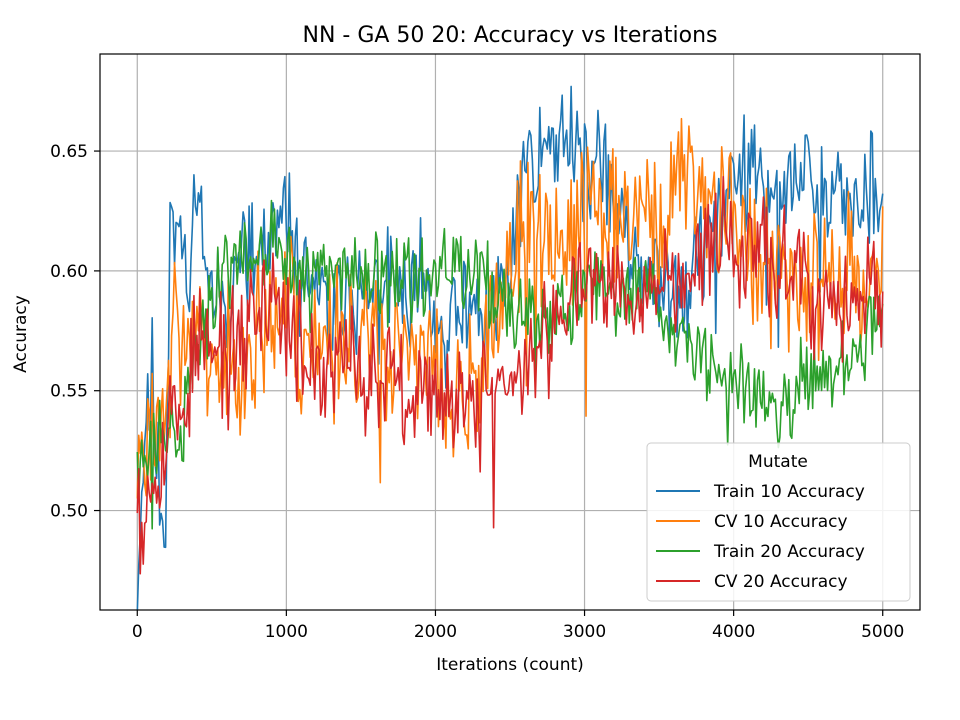  Describe the element at coordinates (510, 665) in the screenshot. I see `x-axis-label: Iterations (count)` at that location.